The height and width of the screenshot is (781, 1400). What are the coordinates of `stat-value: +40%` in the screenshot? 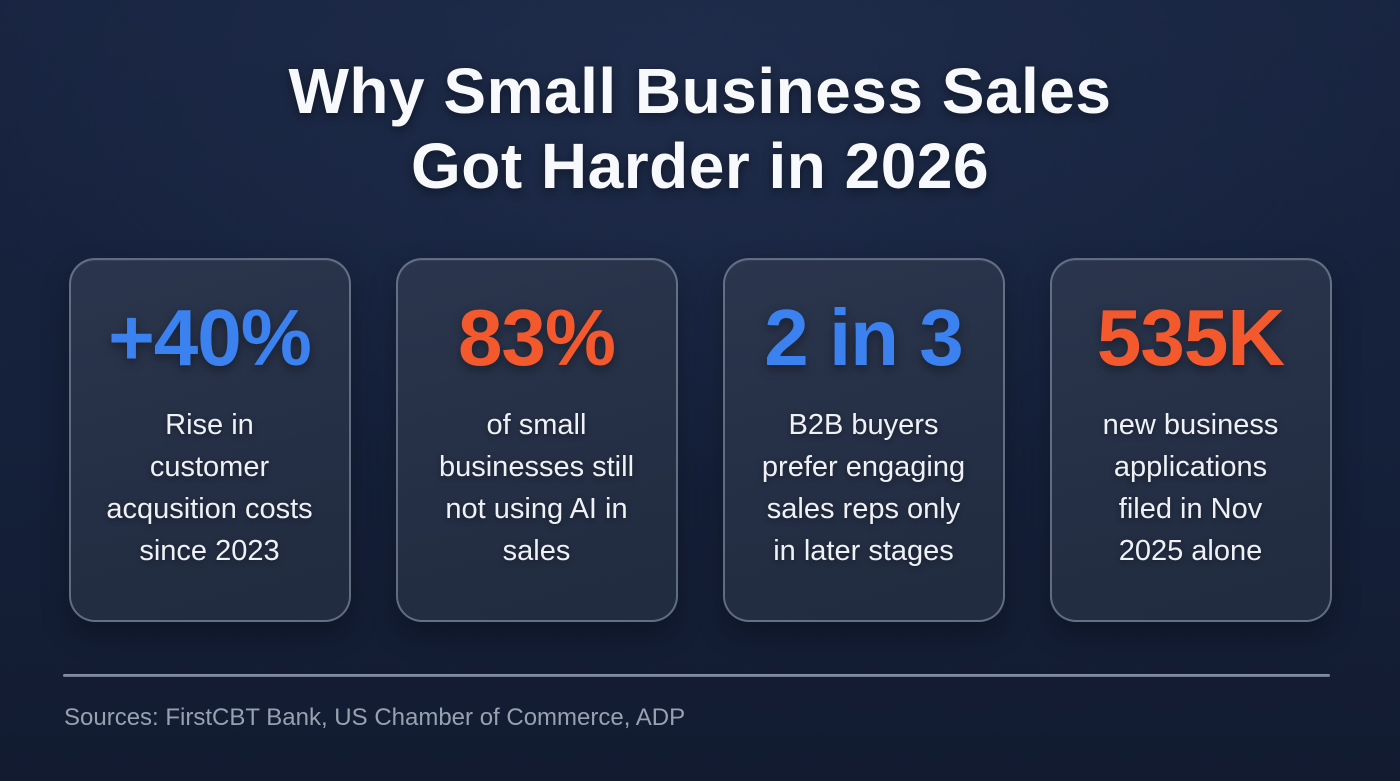 It's located at (210, 337).